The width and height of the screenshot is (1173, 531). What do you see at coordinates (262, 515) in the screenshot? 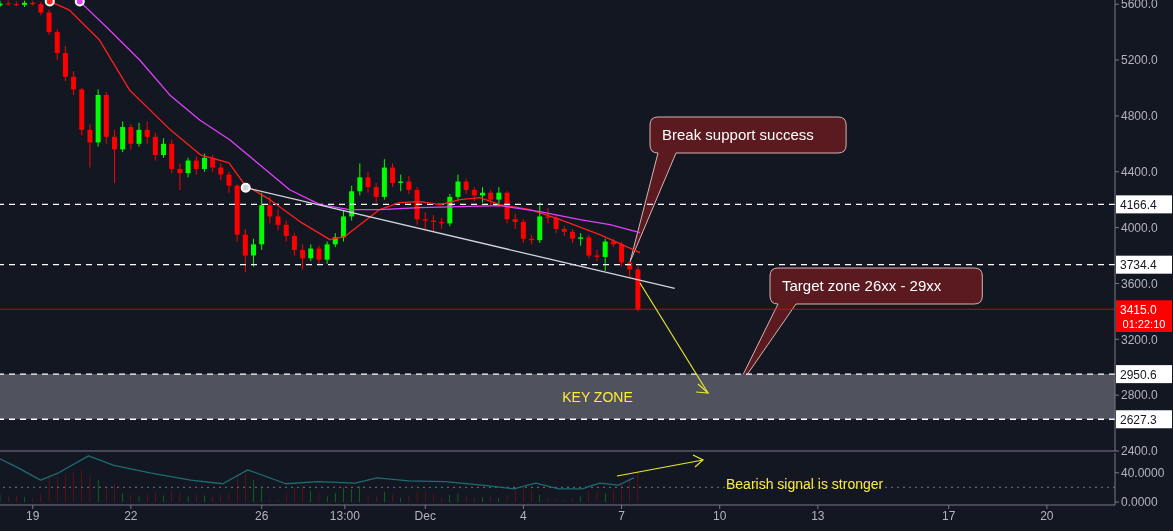
I see `x-tick-label: 26` at bounding box center [262, 515].